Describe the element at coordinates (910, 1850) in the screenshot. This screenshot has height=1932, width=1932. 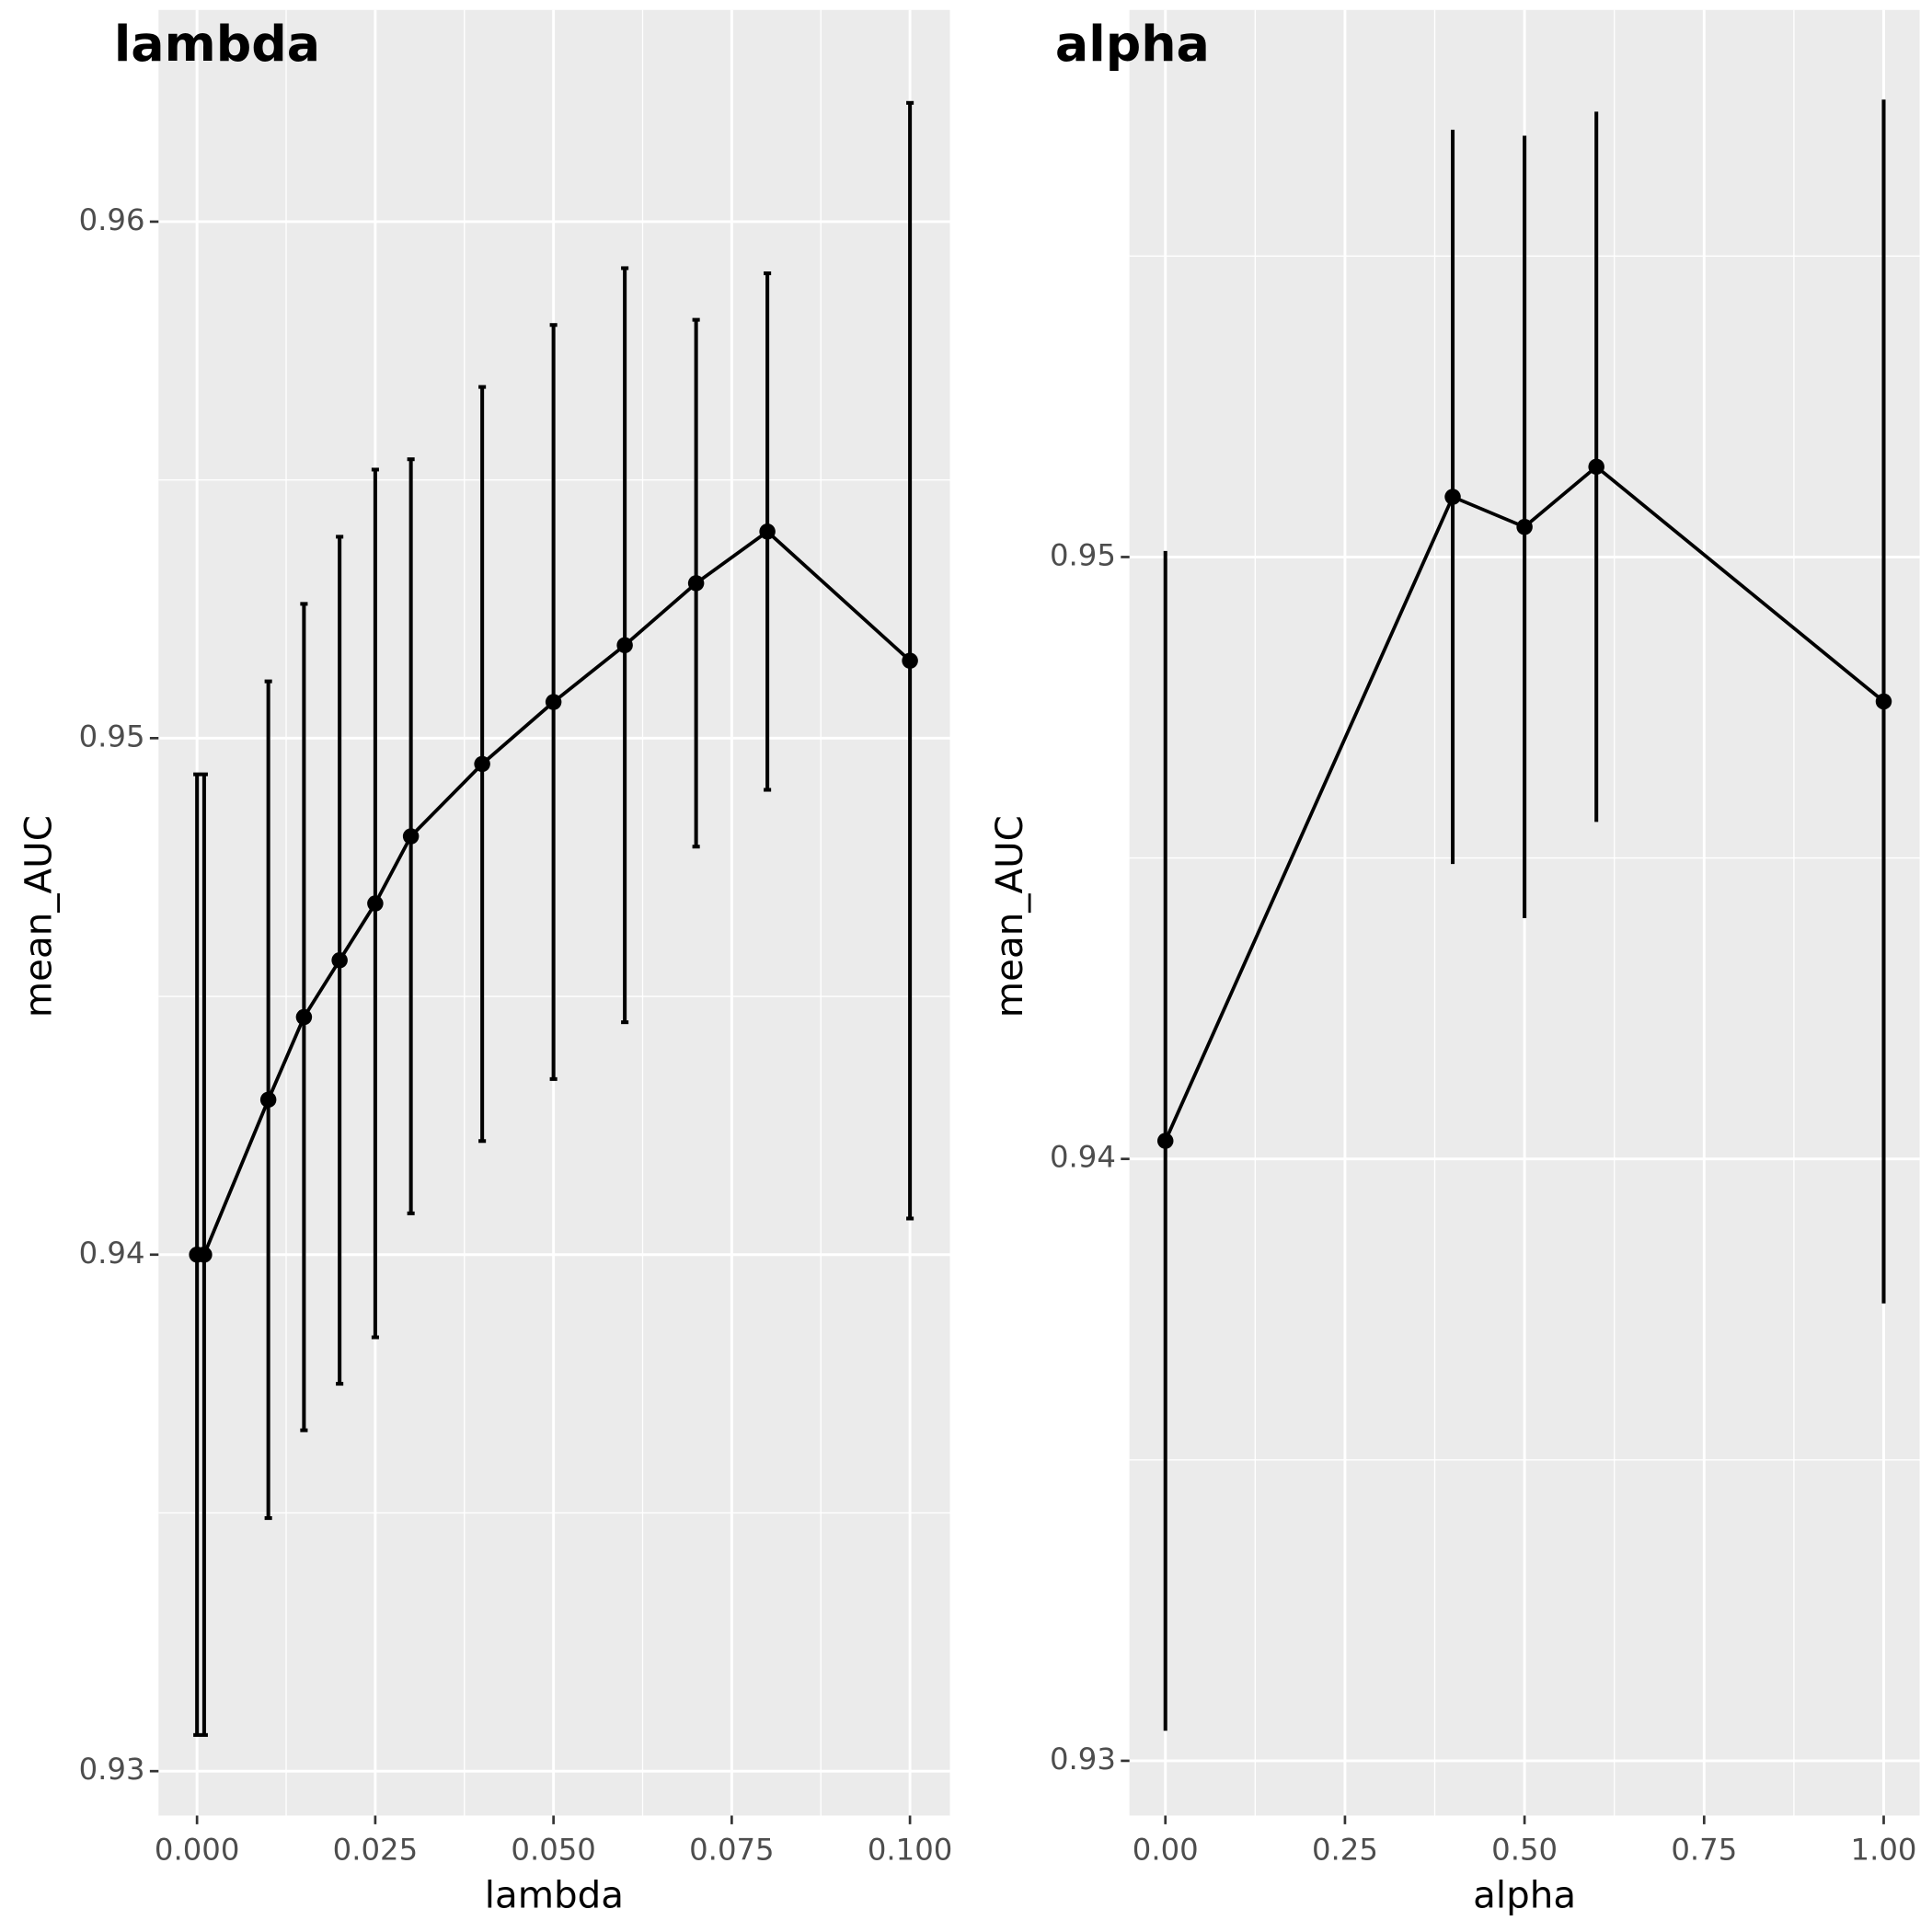
I see `x-tick-label: 0.100` at that location.